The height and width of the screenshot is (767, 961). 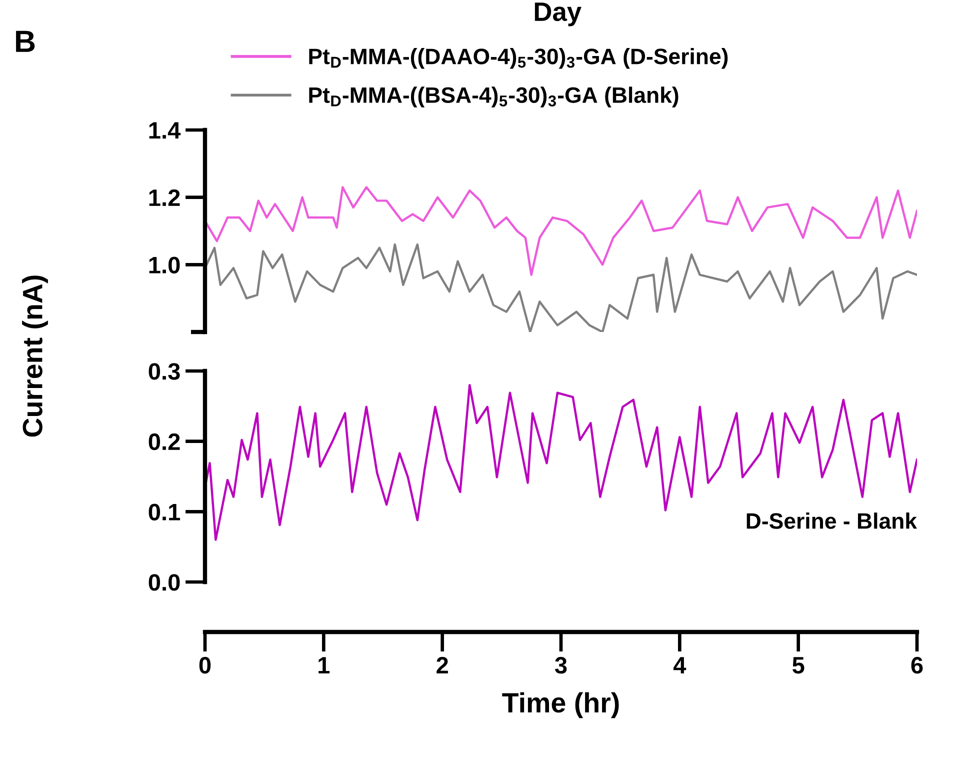 I want to click on x-tick-label: 1, so click(x=324, y=665).